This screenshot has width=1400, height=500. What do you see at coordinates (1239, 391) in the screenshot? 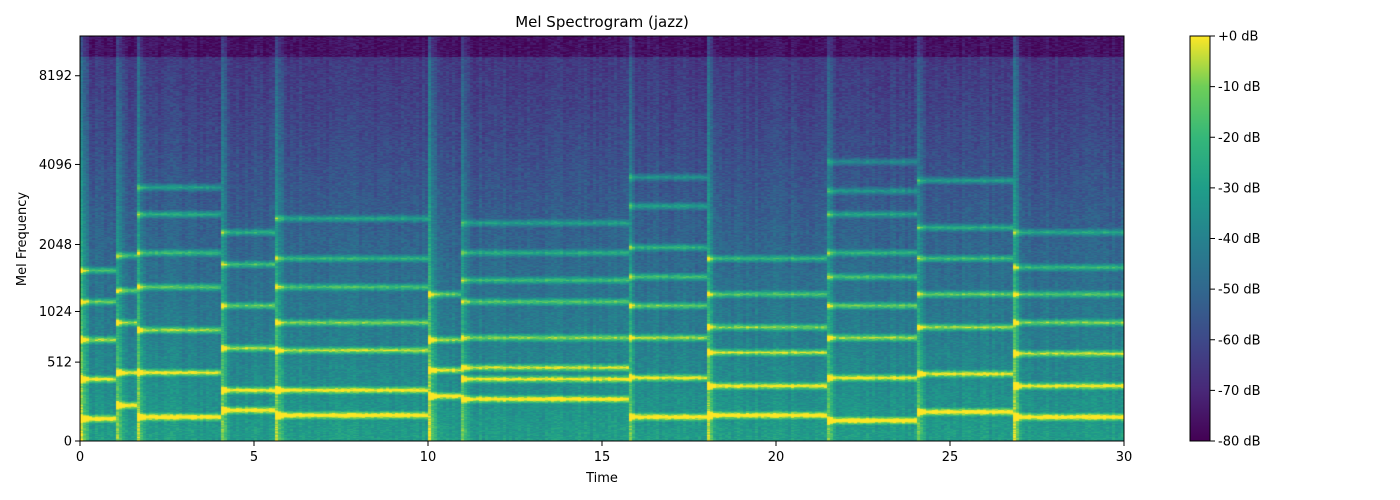
I see `colorbar-tick-label: -70 dB` at bounding box center [1239, 391].